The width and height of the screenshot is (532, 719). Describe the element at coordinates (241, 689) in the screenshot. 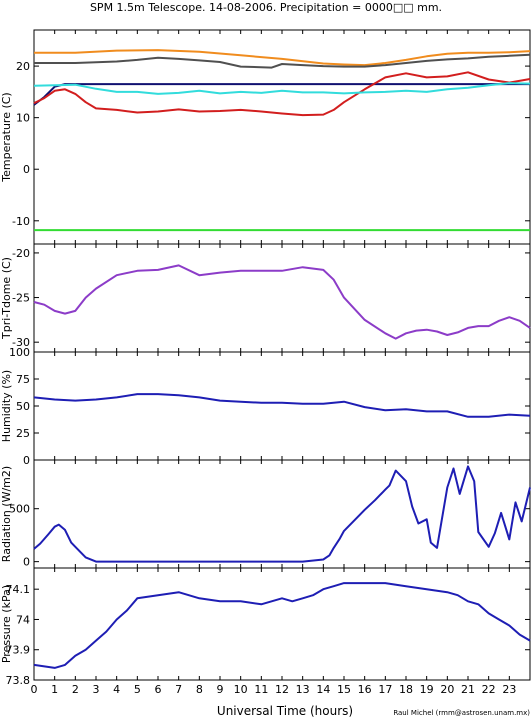

I see `x-tick-label: 10` at that location.